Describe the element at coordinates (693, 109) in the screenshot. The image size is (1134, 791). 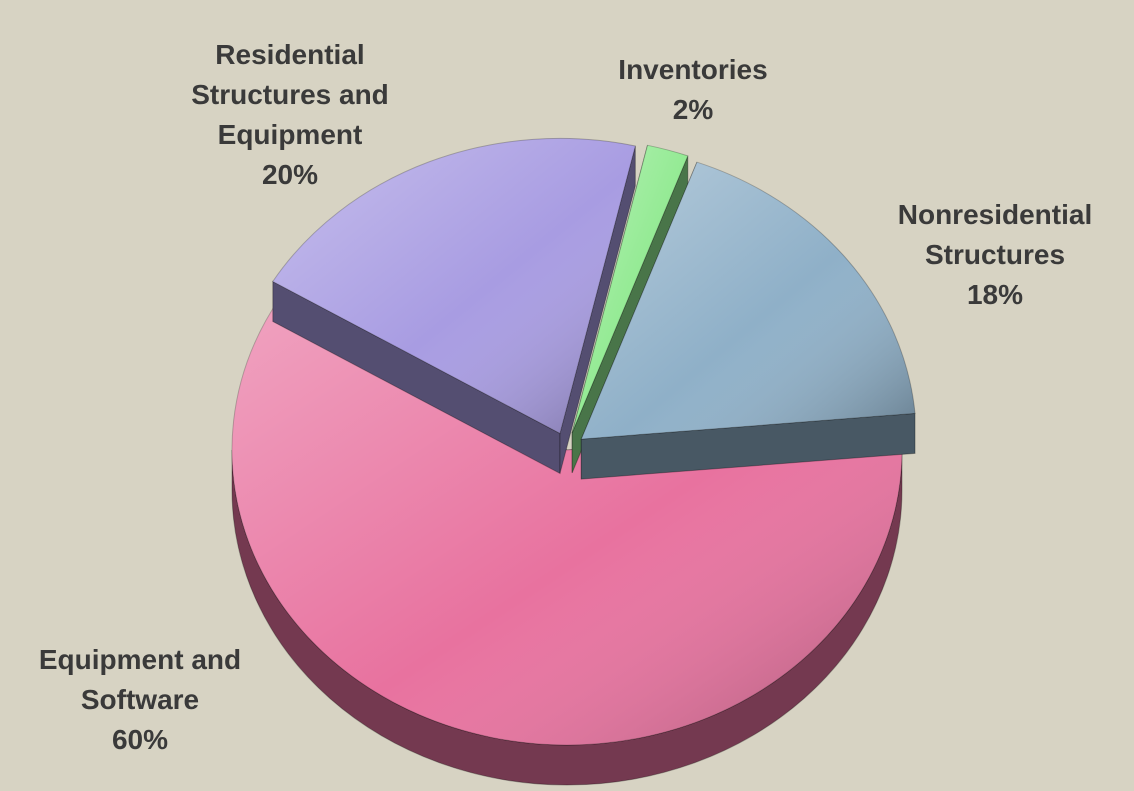
I see `value-label: 2%` at that location.